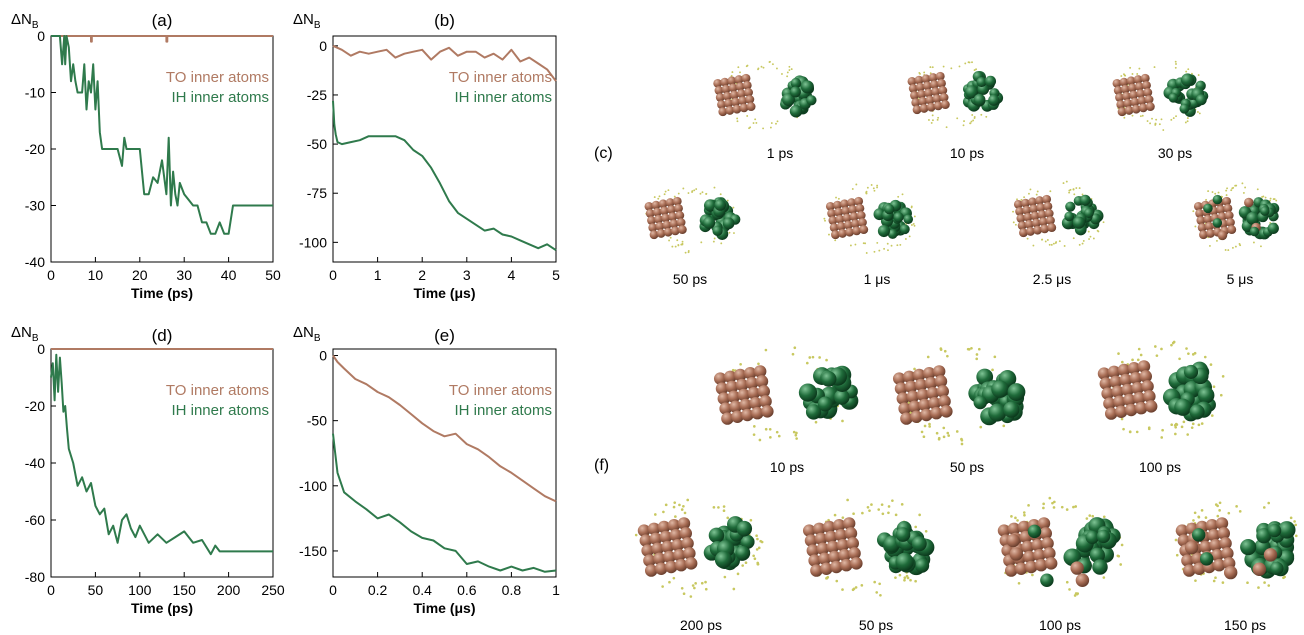  I want to click on y-tick-label: -75, so click(317, 193).